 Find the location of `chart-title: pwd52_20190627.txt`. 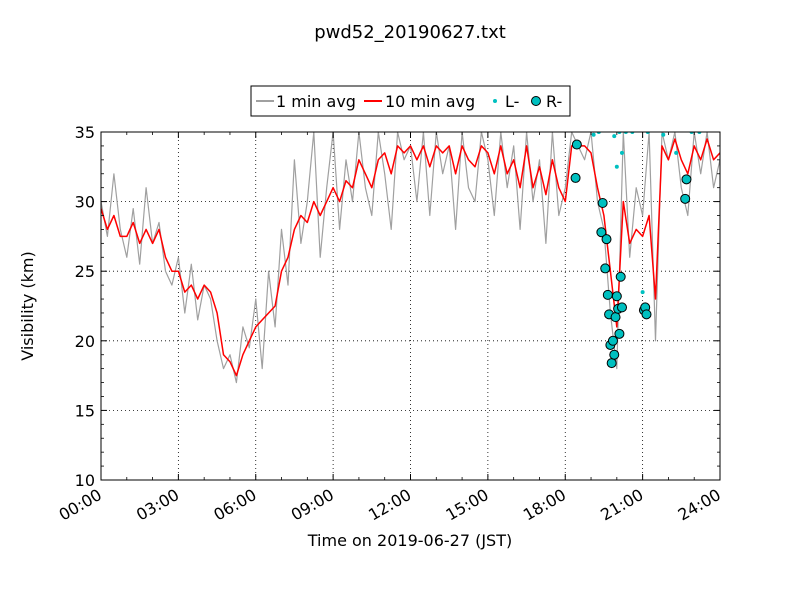

chart-title: pwd52_20190627.txt is located at coordinates (410, 32).